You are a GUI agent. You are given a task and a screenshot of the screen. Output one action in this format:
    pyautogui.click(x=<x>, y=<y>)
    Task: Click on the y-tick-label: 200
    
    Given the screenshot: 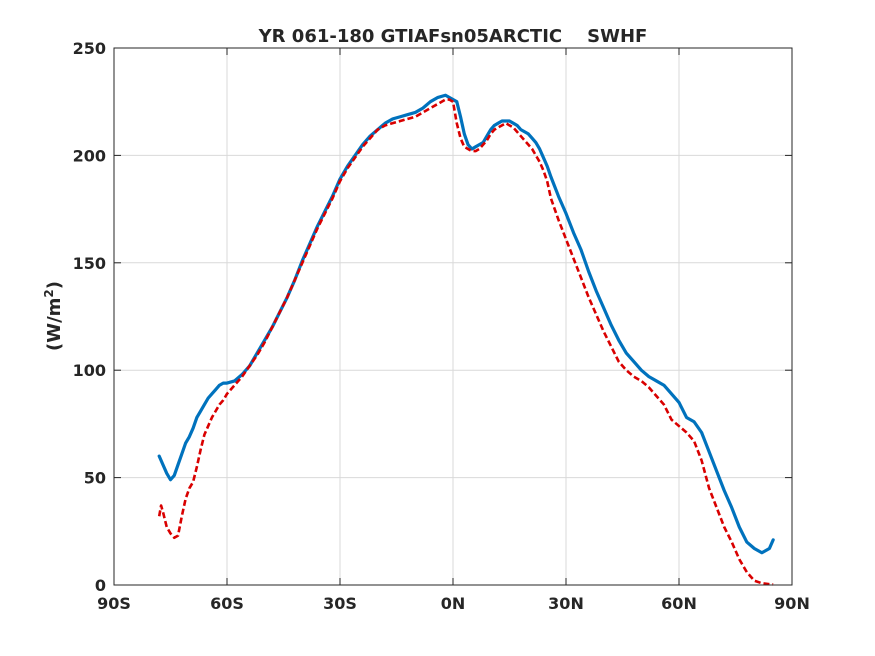 What is the action you would take?
    pyautogui.click(x=89, y=155)
    